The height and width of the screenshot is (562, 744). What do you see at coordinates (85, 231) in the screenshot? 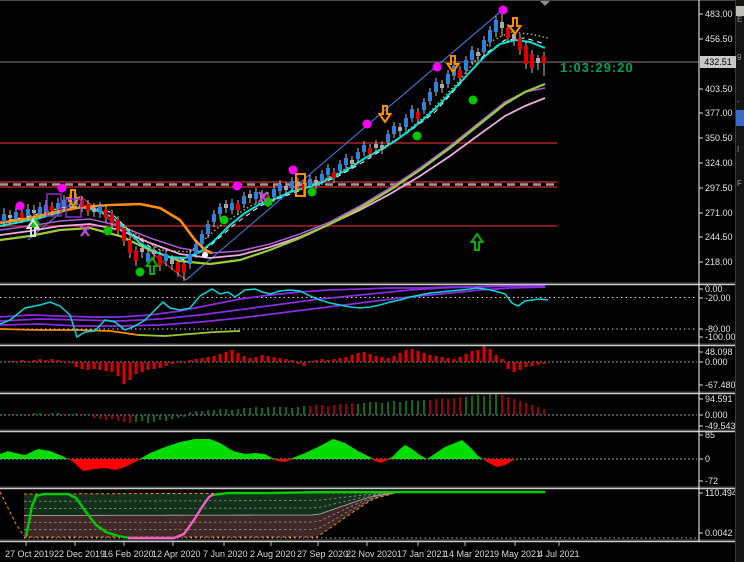
I see `purple-x-mark` at bounding box center [85, 231].